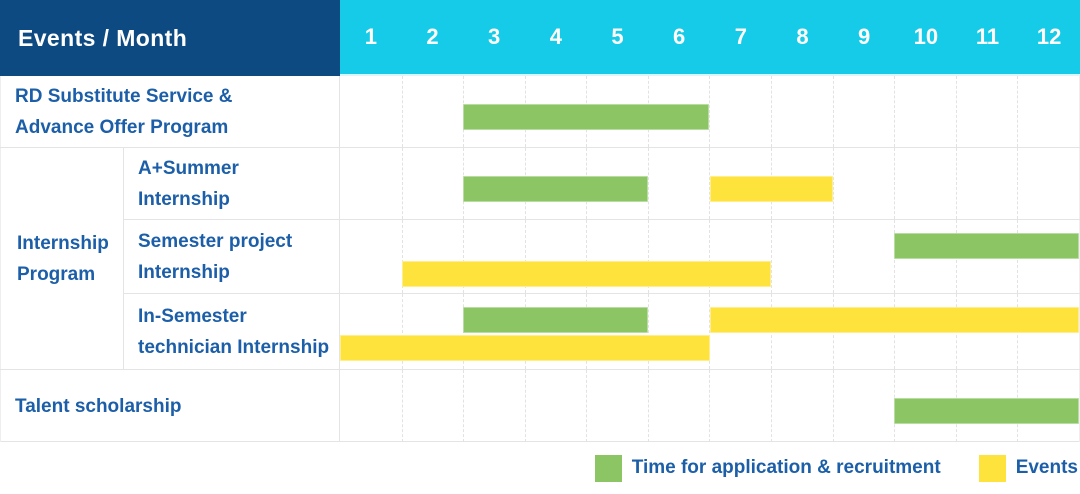 The width and height of the screenshot is (1080, 494). What do you see at coordinates (232, 183) in the screenshot?
I see `row-label: A+Summer Internship` at bounding box center [232, 183].